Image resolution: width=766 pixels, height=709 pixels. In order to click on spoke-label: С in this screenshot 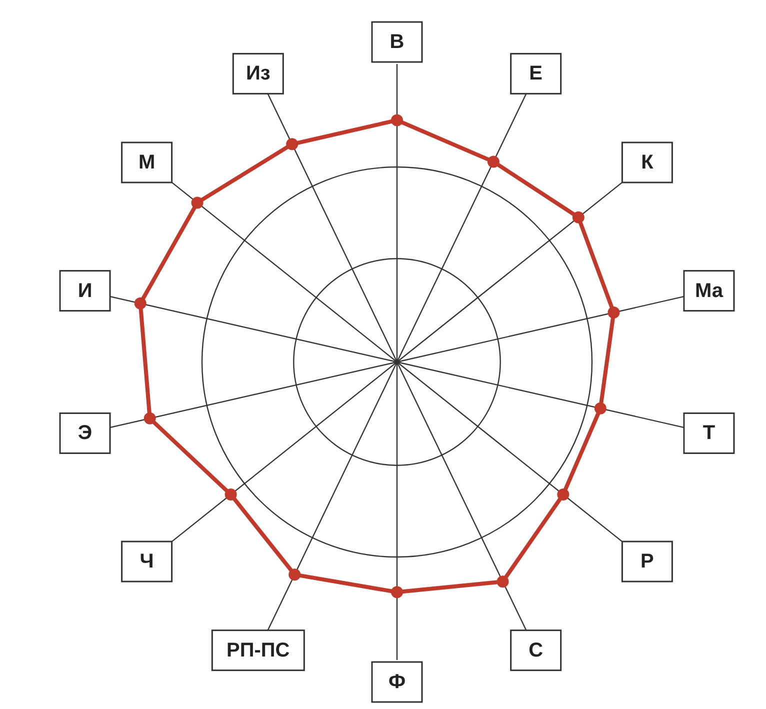, I will do `click(536, 650)`.